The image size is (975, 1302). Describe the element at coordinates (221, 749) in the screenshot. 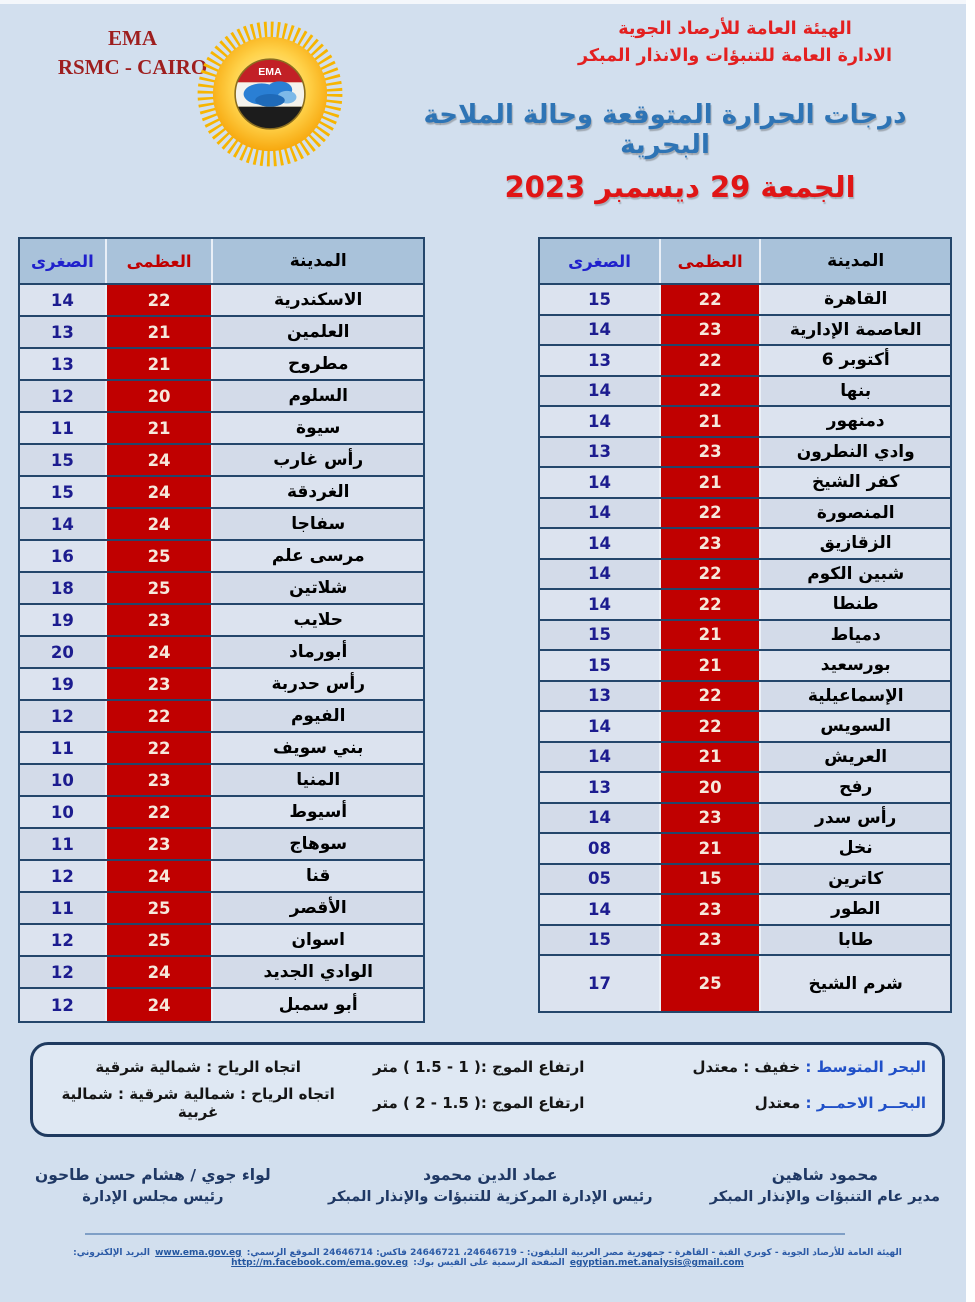

I see `table-row: بني سويف 22 11` at that location.